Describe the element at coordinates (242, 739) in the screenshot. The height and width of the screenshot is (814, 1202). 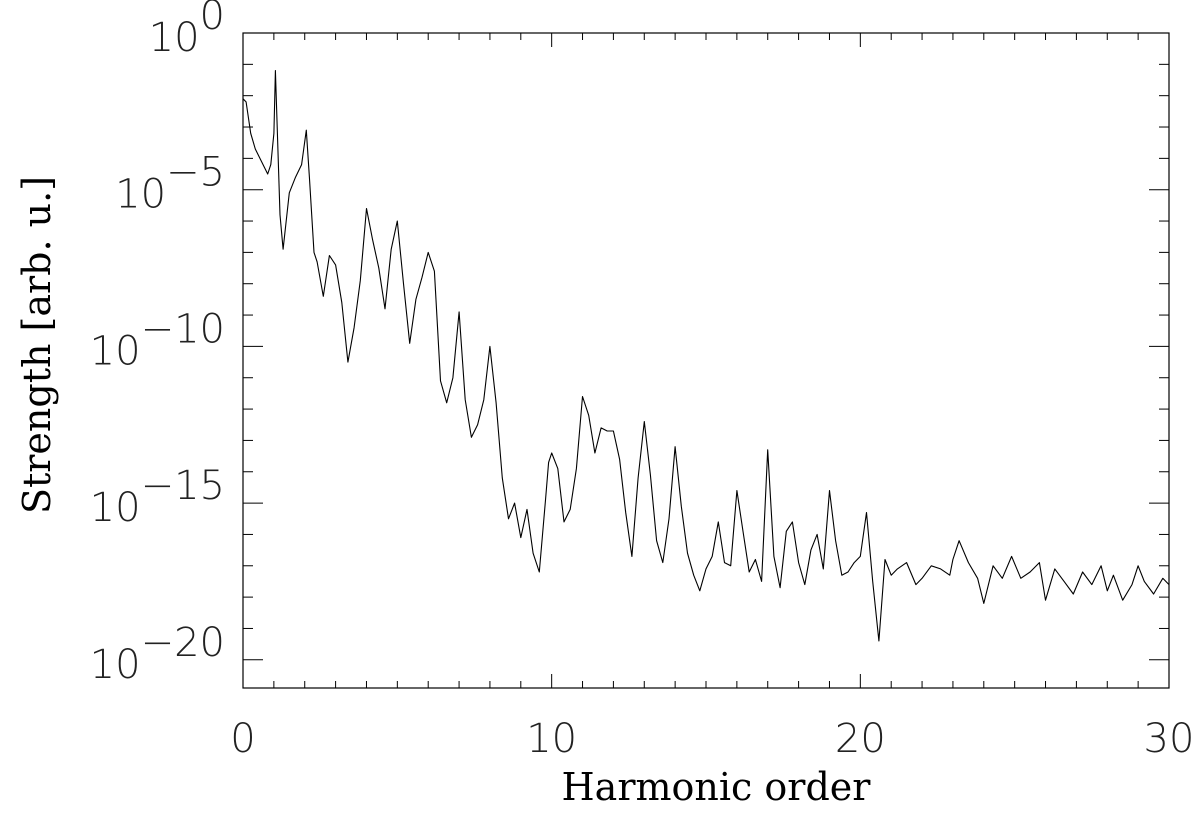
I see `x-tick-label: 0` at that location.